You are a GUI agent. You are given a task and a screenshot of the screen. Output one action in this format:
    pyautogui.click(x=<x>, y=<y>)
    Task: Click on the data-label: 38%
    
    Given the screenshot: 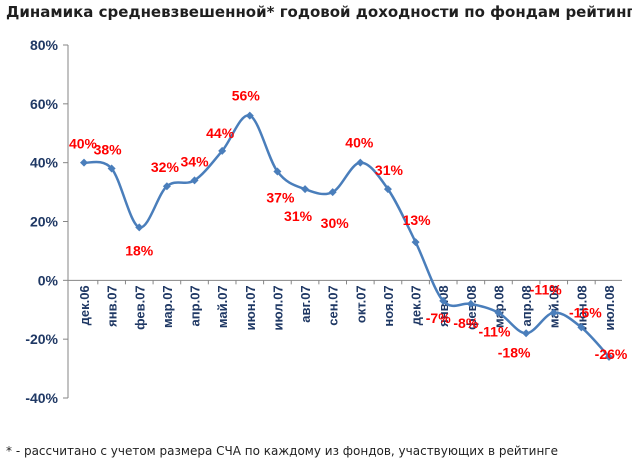 What is the action you would take?
    pyautogui.click(x=108, y=150)
    